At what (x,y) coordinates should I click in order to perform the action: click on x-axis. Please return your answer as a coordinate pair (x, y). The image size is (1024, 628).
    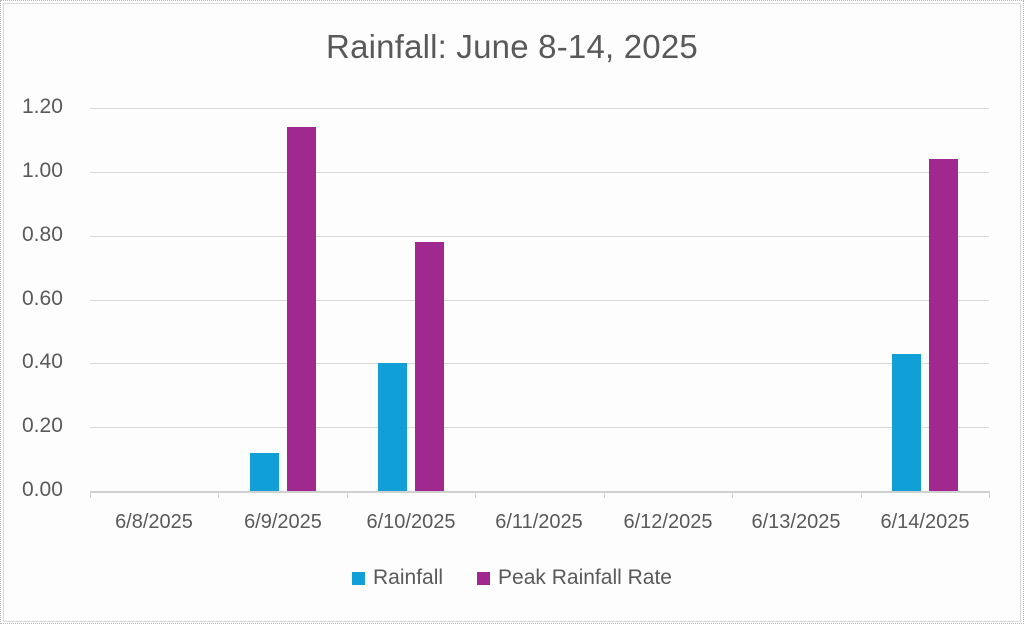
    Looking at the image, I should click on (539, 492).